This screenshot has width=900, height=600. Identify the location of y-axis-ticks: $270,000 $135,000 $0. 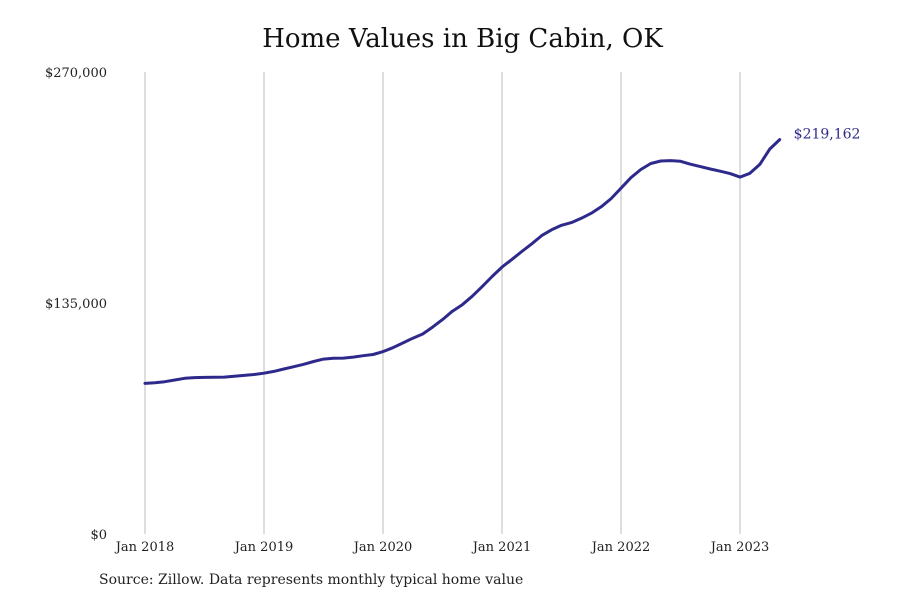
(76, 304).